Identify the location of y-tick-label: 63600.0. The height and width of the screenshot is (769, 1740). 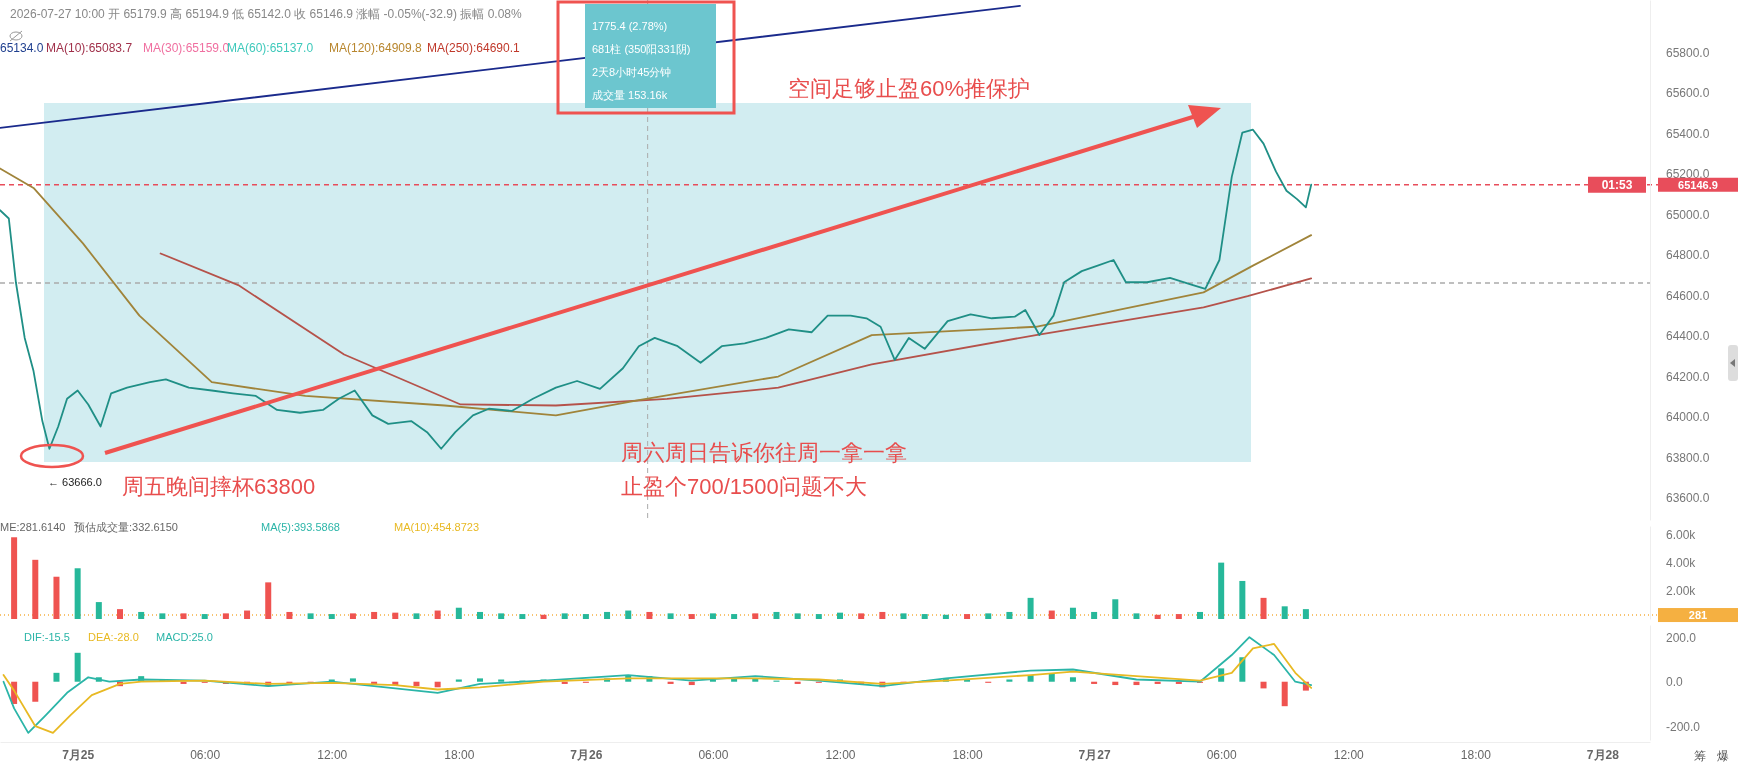
(1688, 498).